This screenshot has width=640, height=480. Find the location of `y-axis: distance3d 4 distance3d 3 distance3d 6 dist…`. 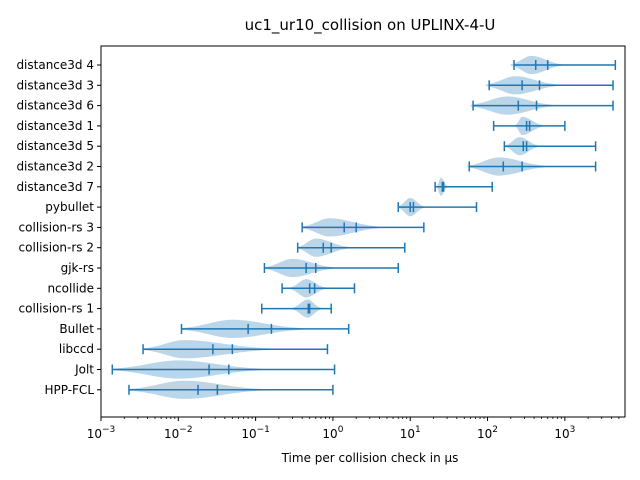

y-axis: distance3d 4 distance3d 3 distance3d 6 dist… is located at coordinates (58, 227).